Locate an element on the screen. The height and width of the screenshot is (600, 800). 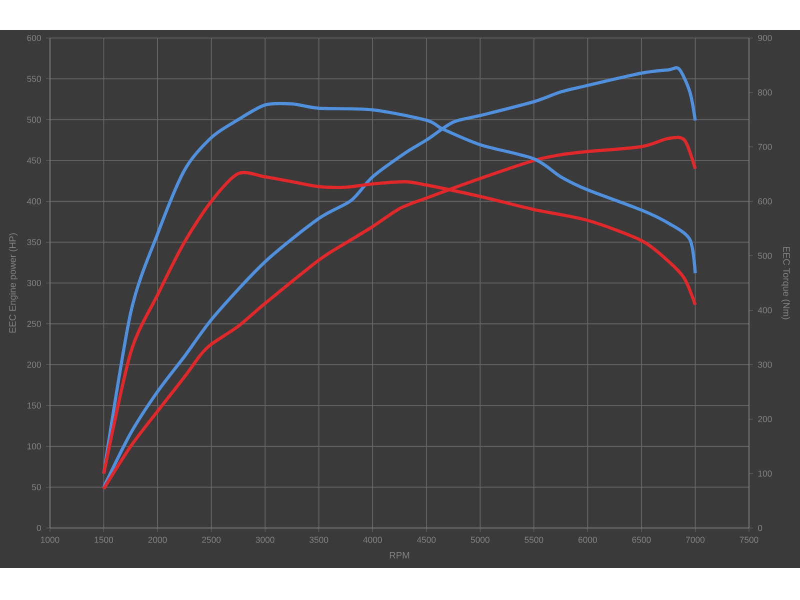
y-tick-label: 400 is located at coordinates (34, 201).